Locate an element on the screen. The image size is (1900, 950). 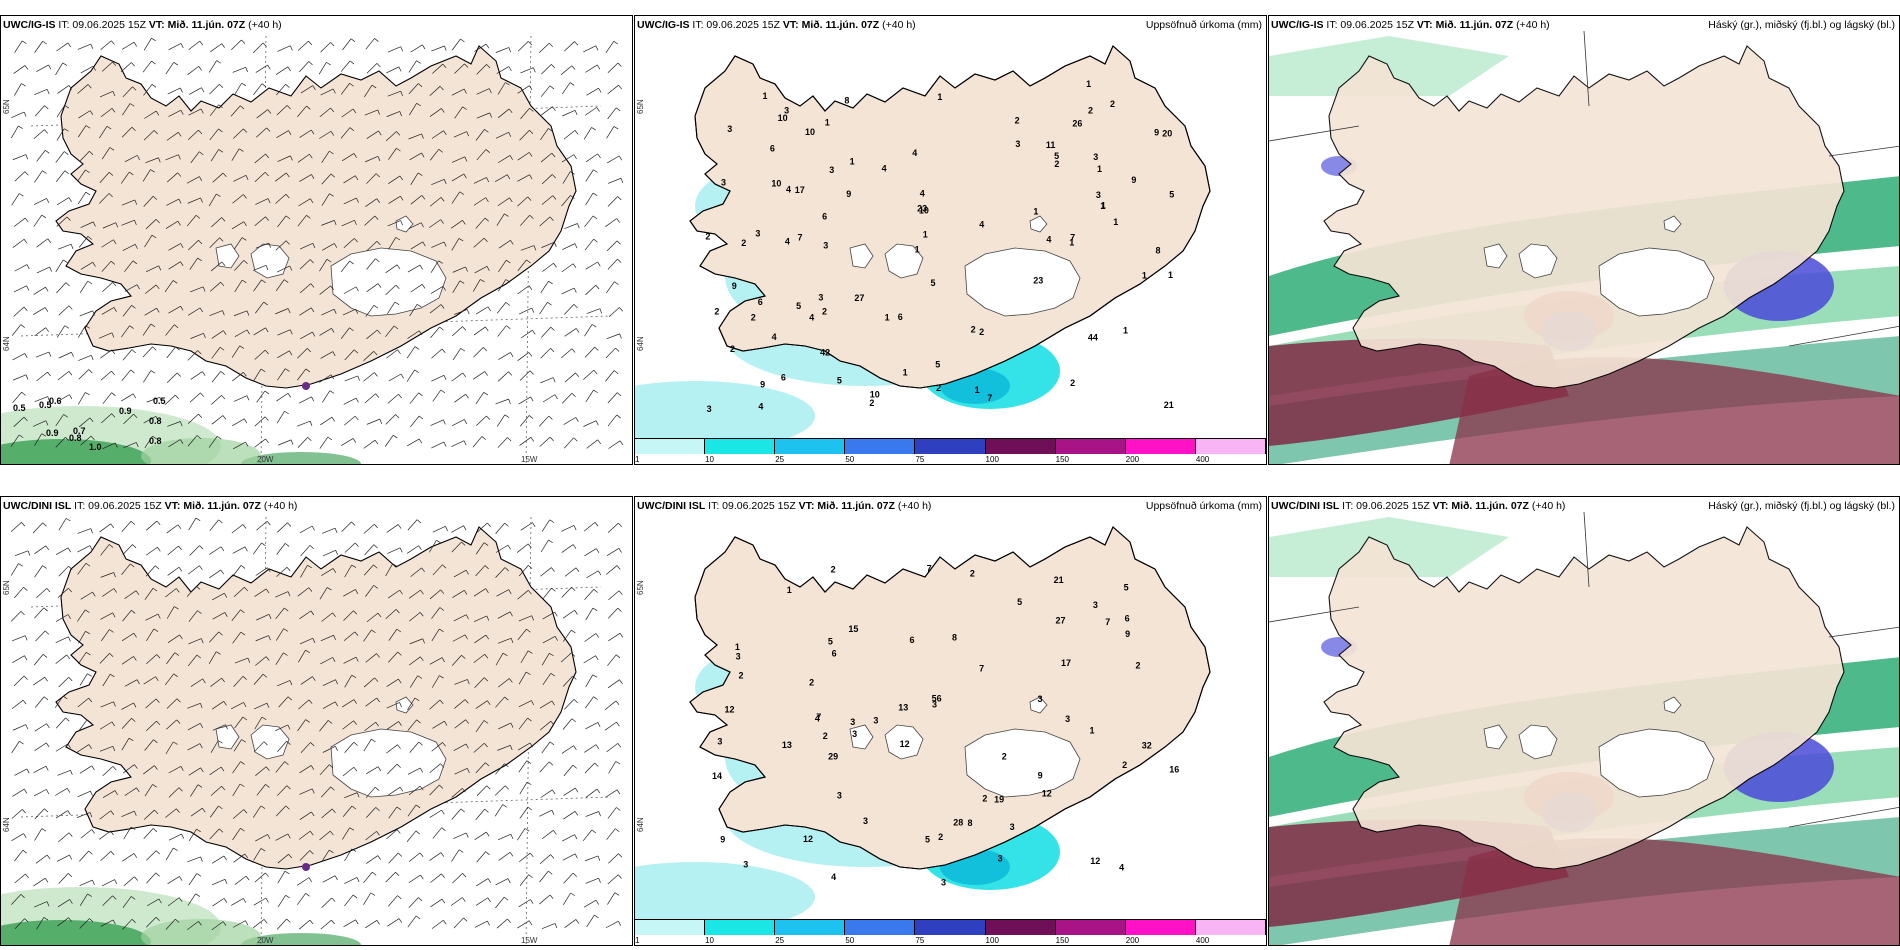
wind-speed-shading is located at coordinates (181, 916).